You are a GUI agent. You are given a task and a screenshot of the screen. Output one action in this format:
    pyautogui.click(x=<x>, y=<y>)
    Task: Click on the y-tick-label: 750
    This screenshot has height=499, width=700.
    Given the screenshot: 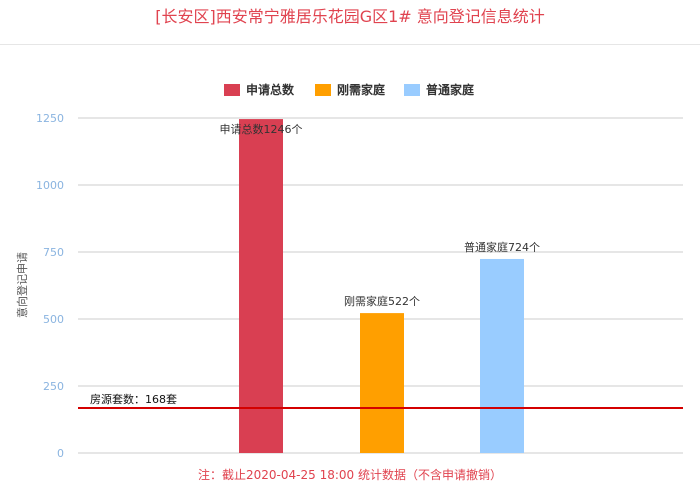 What is the action you would take?
    pyautogui.click(x=53, y=252)
    